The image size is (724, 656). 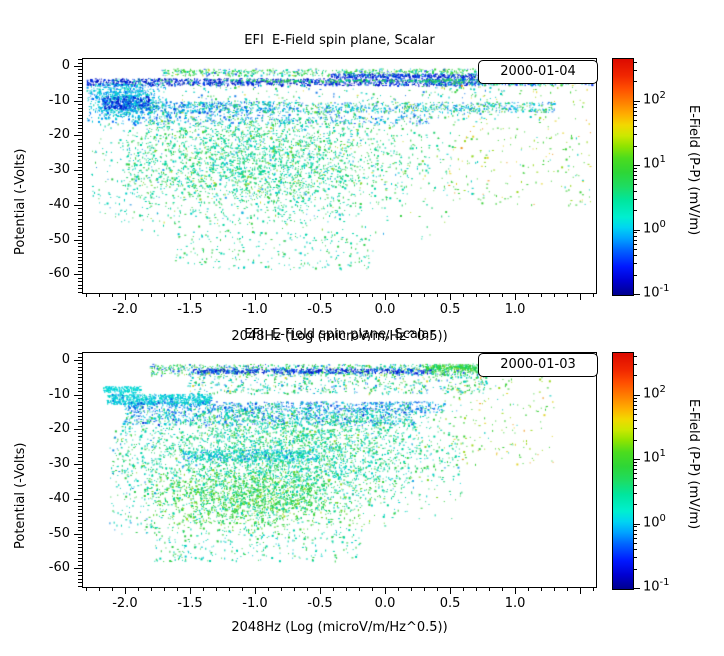 I want to click on colorbar-tick-label: 10⁻¹, so click(x=656, y=292).